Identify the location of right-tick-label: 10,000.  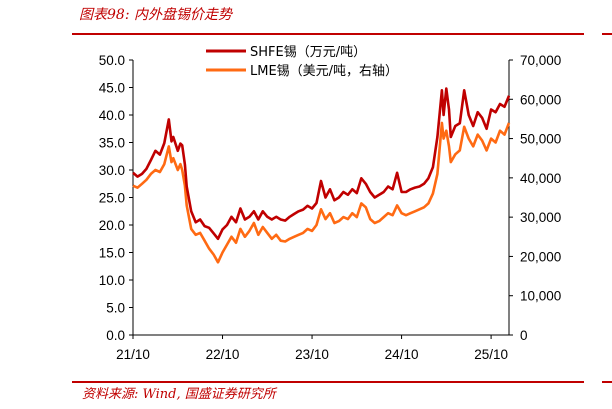
(540, 296).